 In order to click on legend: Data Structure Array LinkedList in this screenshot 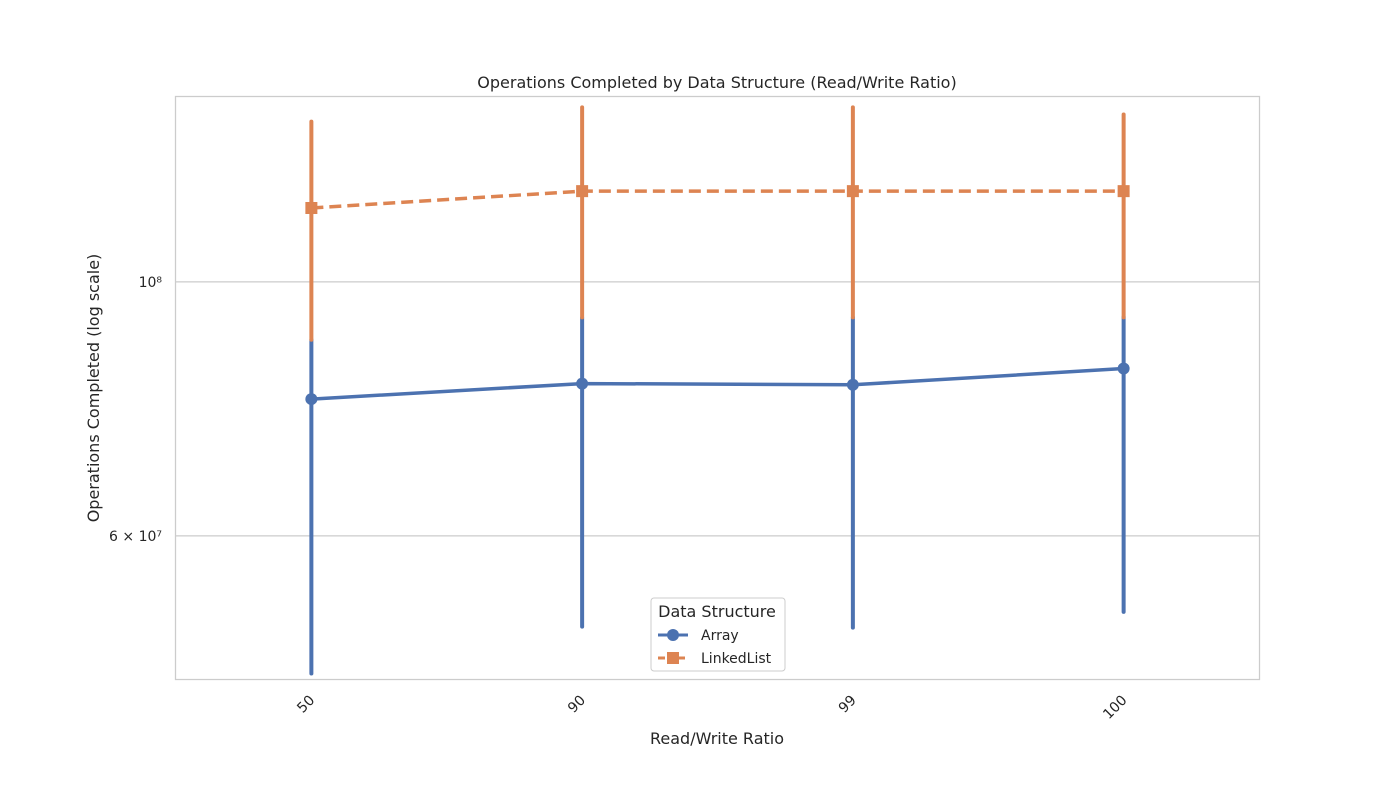, I will do `click(718, 634)`.